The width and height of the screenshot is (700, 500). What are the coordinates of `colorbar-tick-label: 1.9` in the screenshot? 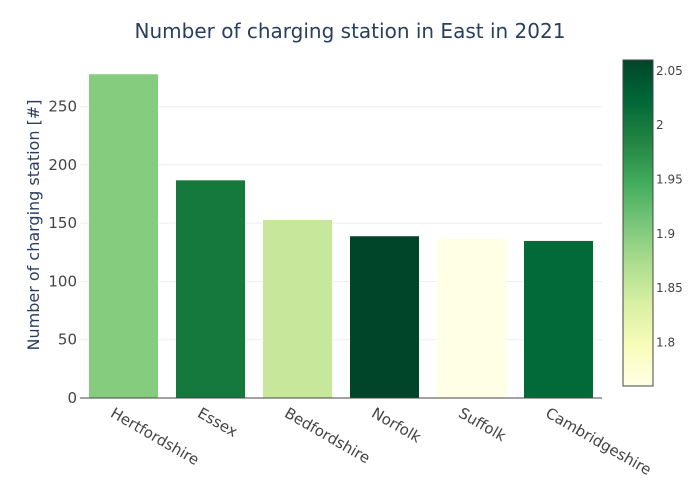 It's located at (665, 234).